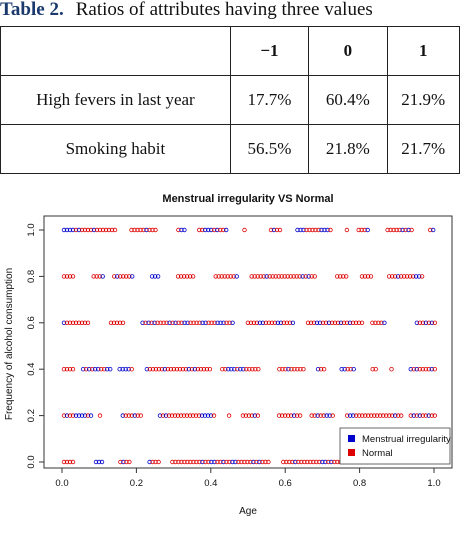 The width and height of the screenshot is (474, 540). What do you see at coordinates (31, 276) in the screenshot?
I see `y-tick-label: 0.8` at bounding box center [31, 276].